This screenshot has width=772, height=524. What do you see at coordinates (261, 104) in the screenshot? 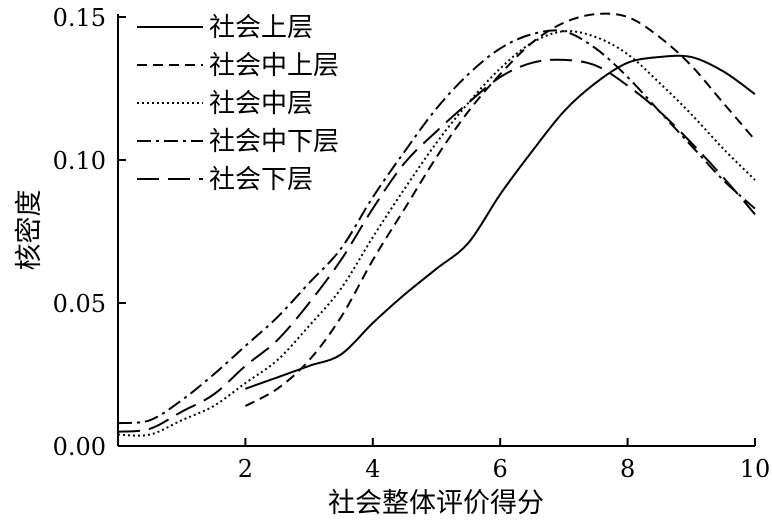
I see `legend-label-3: 社会中层` at bounding box center [261, 104].